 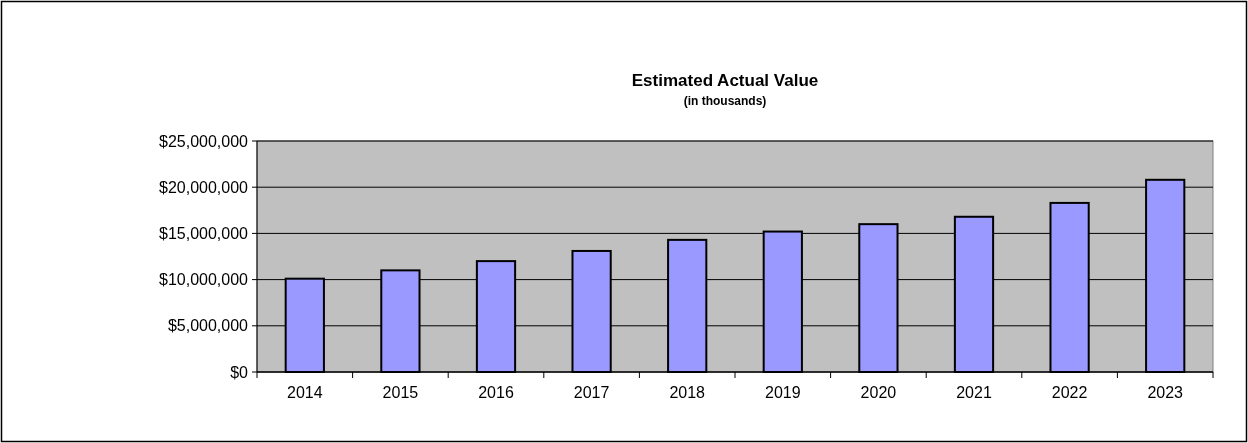 What do you see at coordinates (239, 372) in the screenshot?
I see `y-tick-label: $0` at bounding box center [239, 372].